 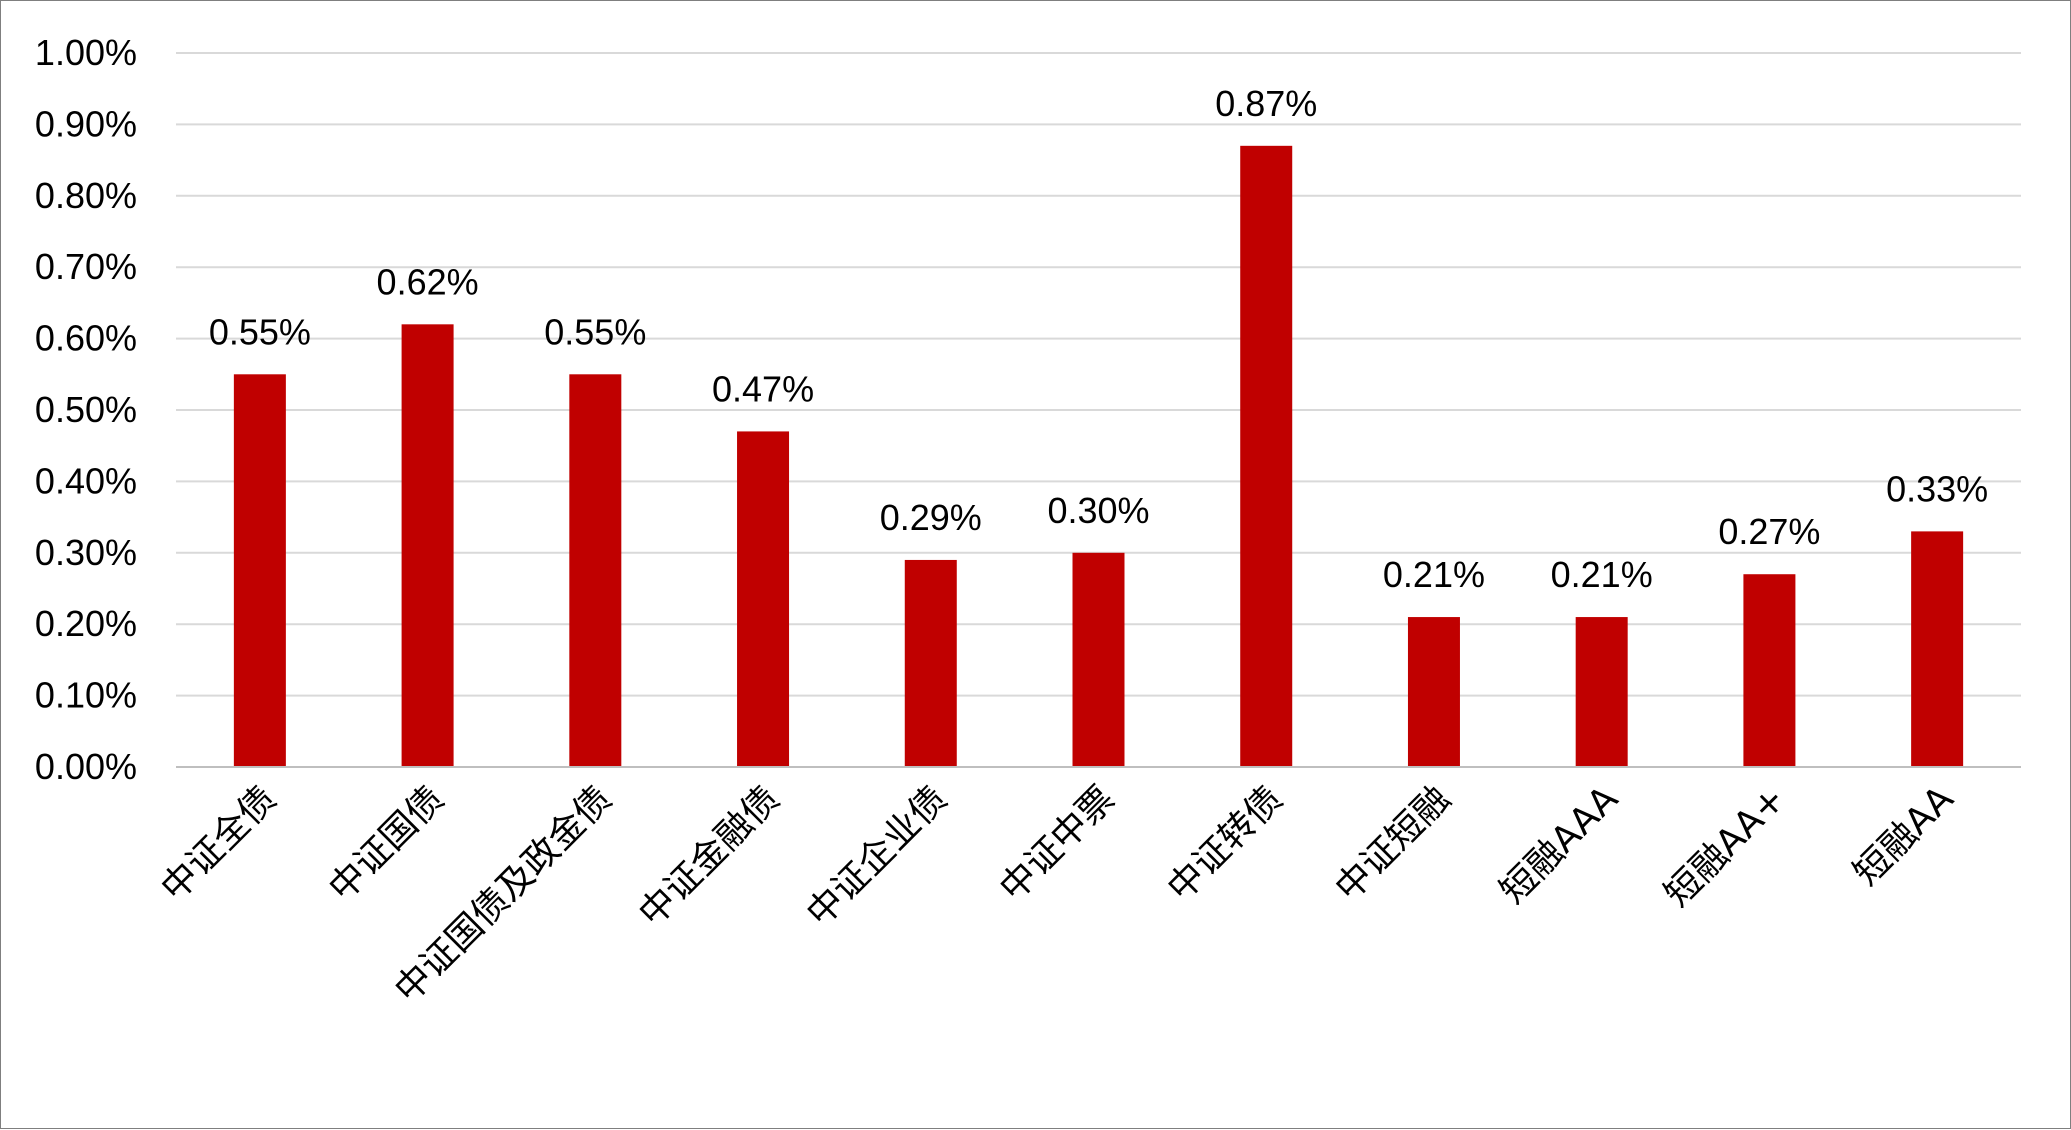 What do you see at coordinates (763, 388) in the screenshot?
I see `data-label: 0.47%` at bounding box center [763, 388].